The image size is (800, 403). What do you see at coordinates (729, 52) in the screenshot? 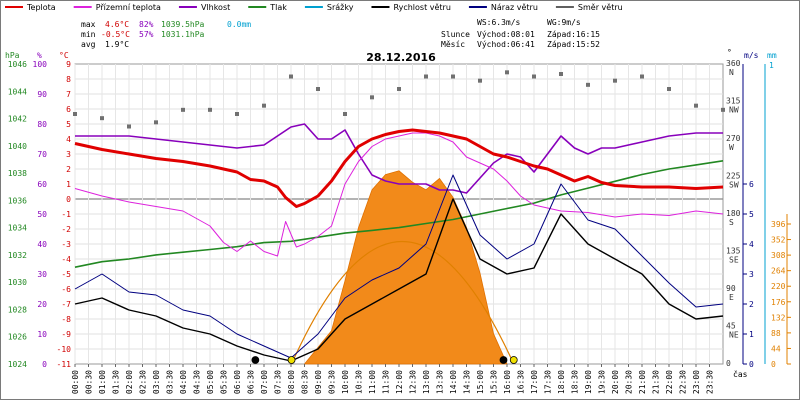
I see `unit-deg: °` at bounding box center [729, 52].